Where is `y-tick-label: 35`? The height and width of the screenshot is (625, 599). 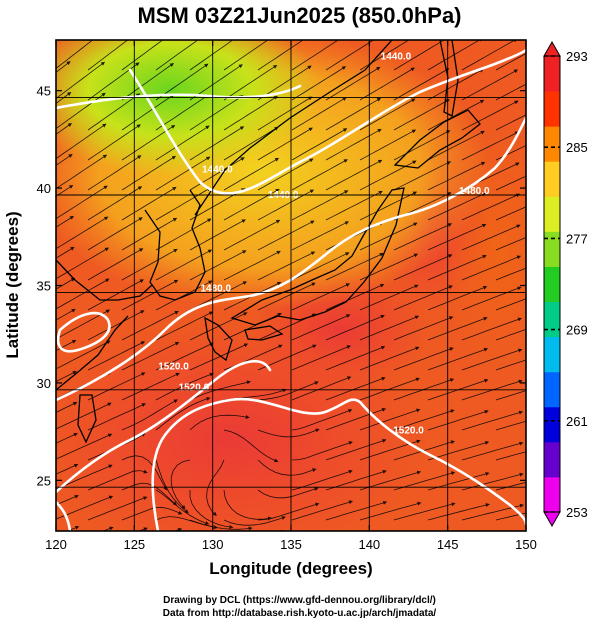
y-tick-label: 35 is located at coordinates (44, 286).